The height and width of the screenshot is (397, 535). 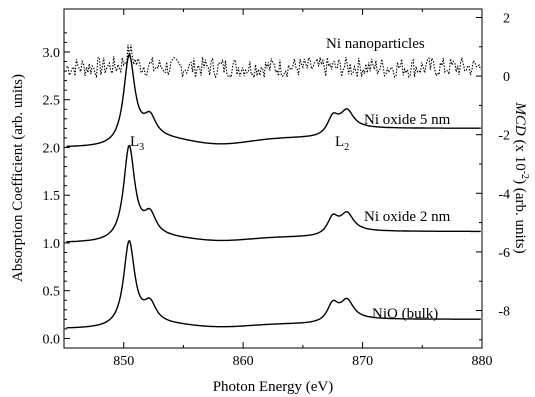 I want to click on y-tick-label-right: 2, so click(x=506, y=18).